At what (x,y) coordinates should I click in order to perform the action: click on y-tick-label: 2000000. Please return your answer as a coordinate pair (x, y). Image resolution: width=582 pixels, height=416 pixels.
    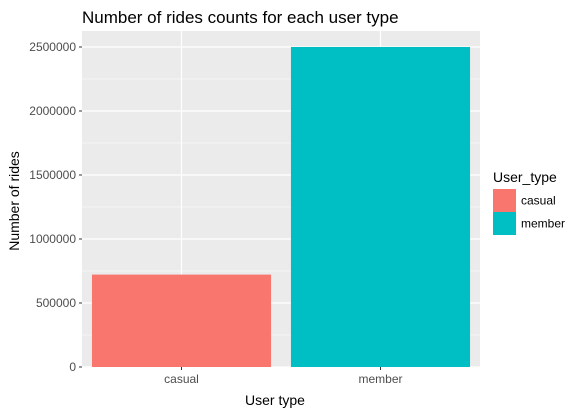
    Looking at the image, I should click on (52, 111).